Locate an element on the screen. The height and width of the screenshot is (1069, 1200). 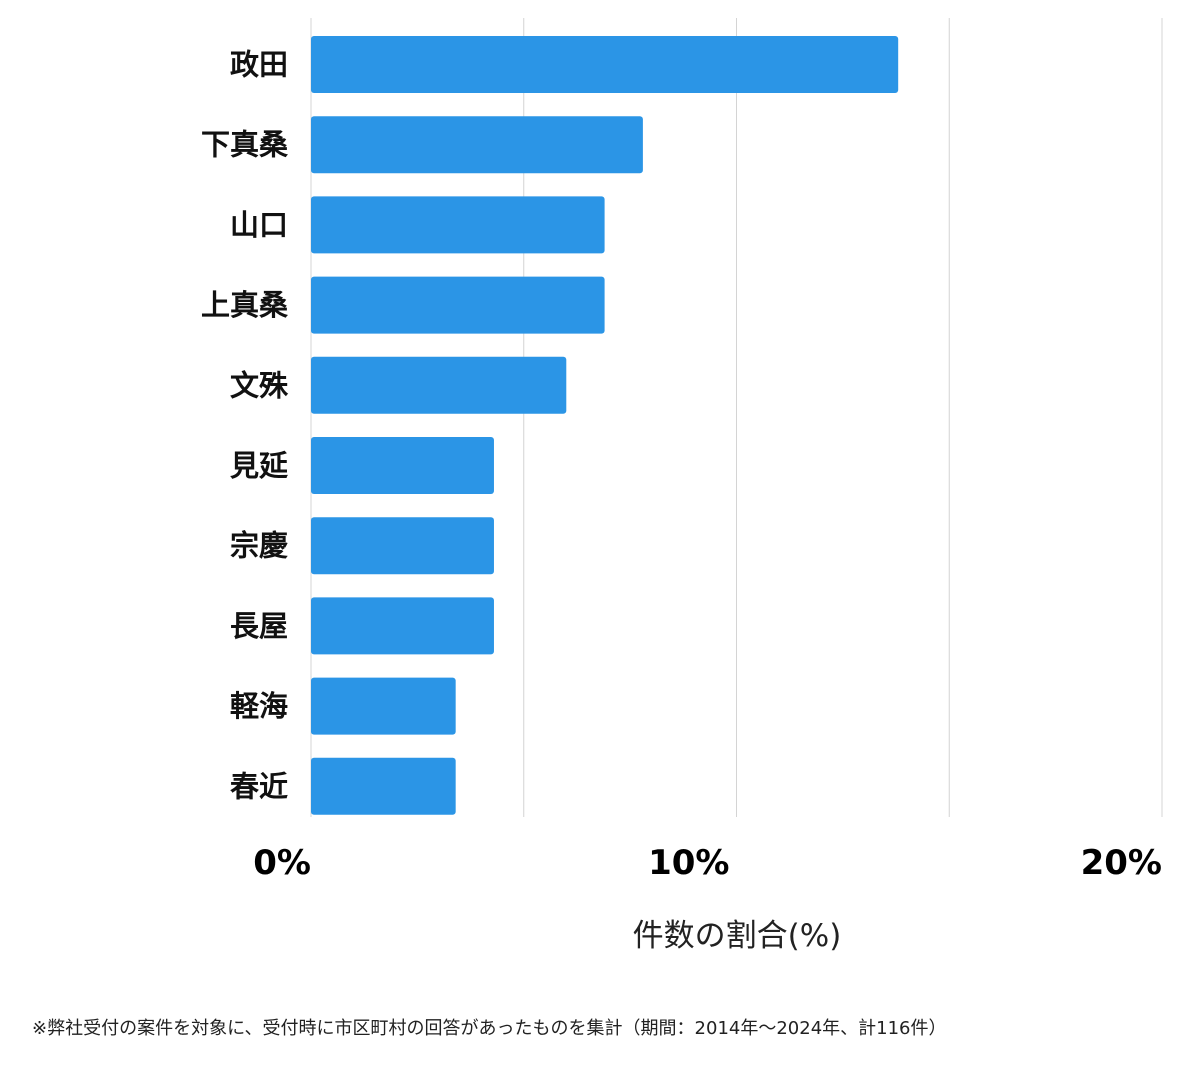
x-tick-label: 20% is located at coordinates (1121, 863).